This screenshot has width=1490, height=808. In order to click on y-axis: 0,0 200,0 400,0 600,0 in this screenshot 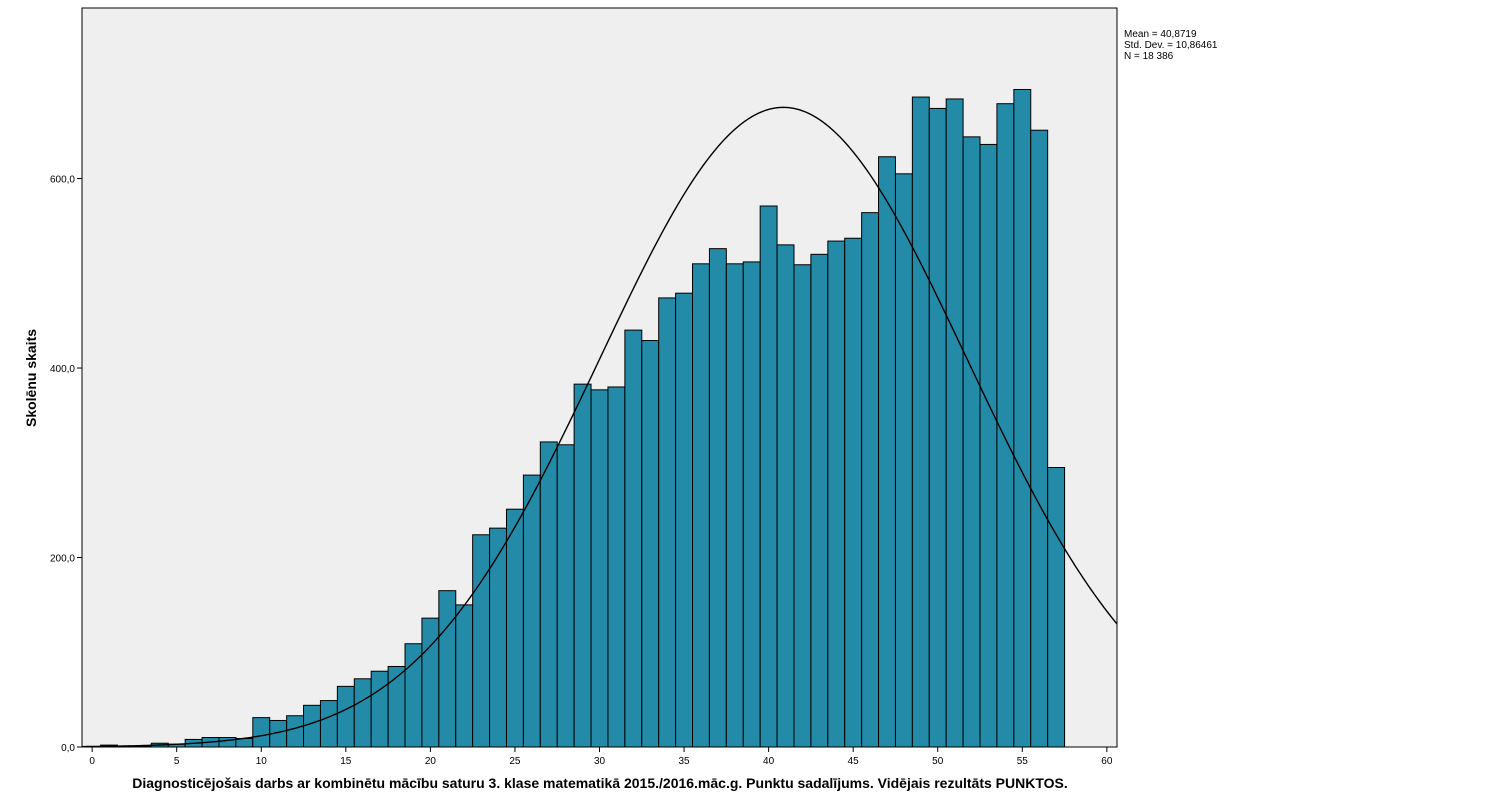, I will do `click(66, 464)`.